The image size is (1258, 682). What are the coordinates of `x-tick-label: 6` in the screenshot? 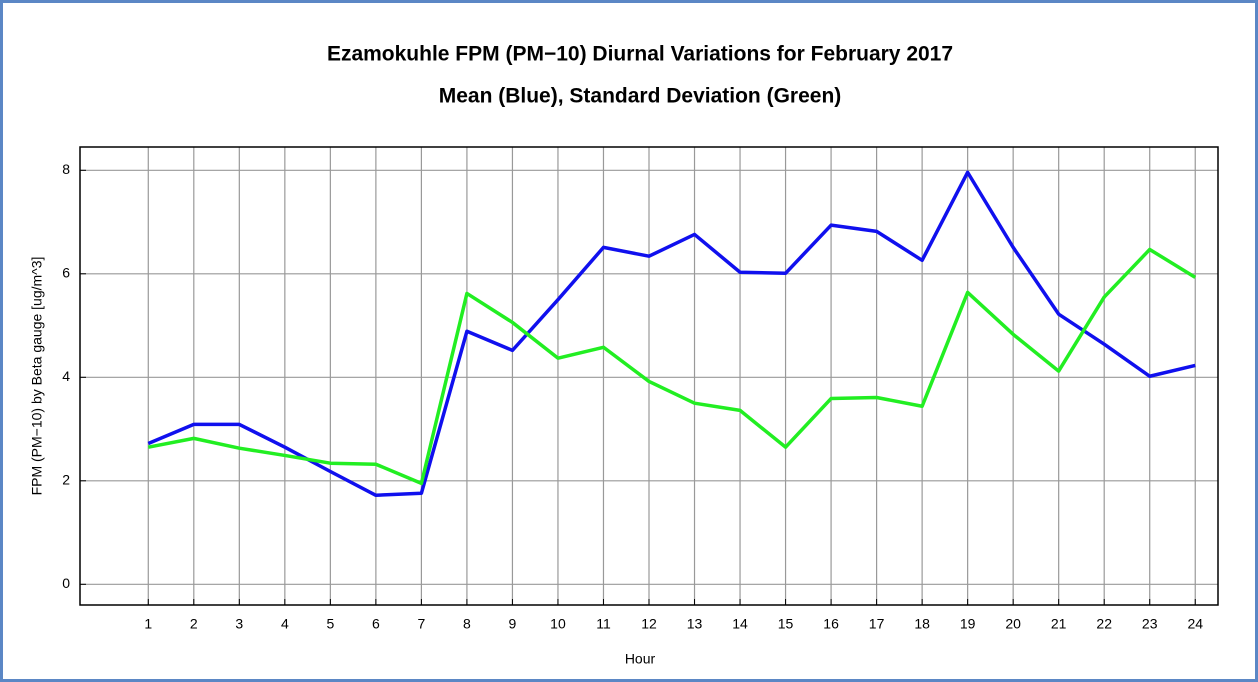 It's located at (376, 624).